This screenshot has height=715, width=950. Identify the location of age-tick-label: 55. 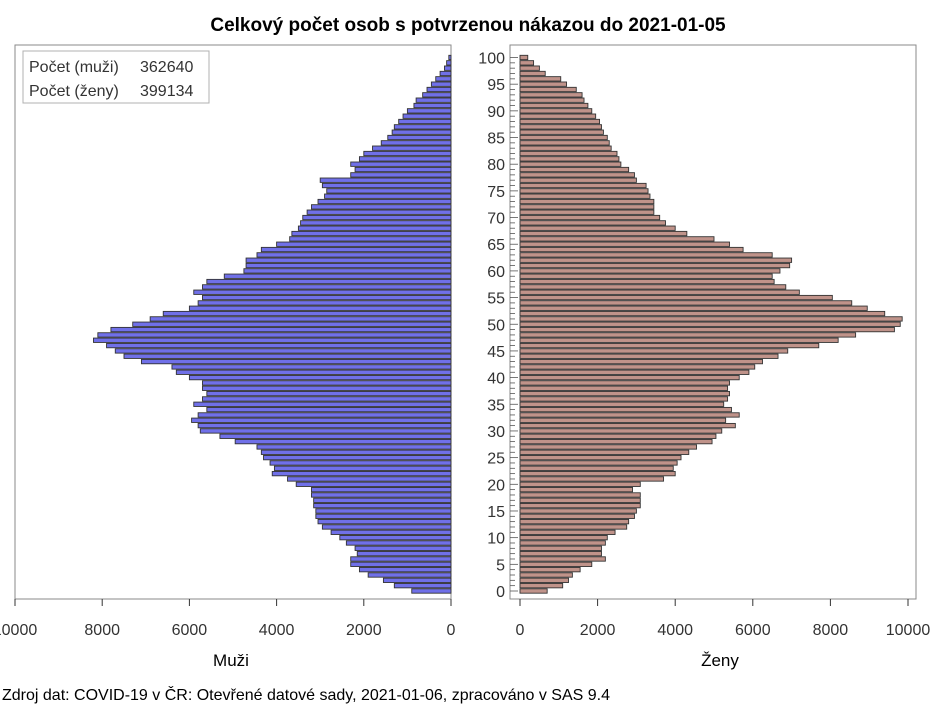
(496, 299).